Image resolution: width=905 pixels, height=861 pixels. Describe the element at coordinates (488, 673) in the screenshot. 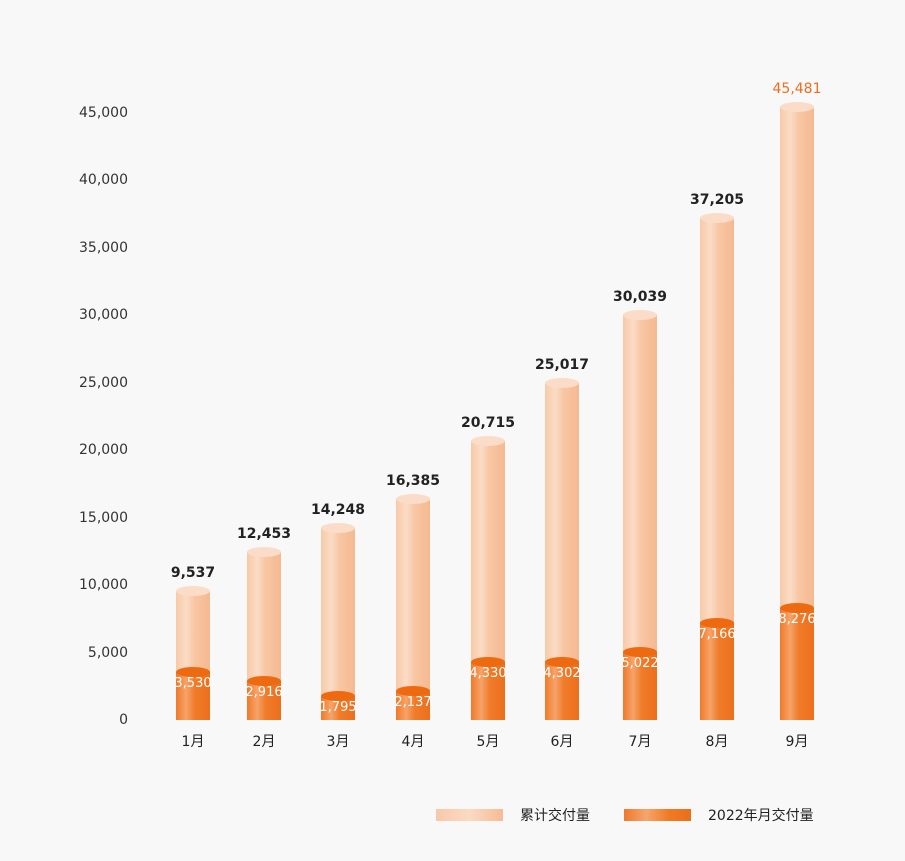

I see `monthly-value-label: 4,330` at that location.